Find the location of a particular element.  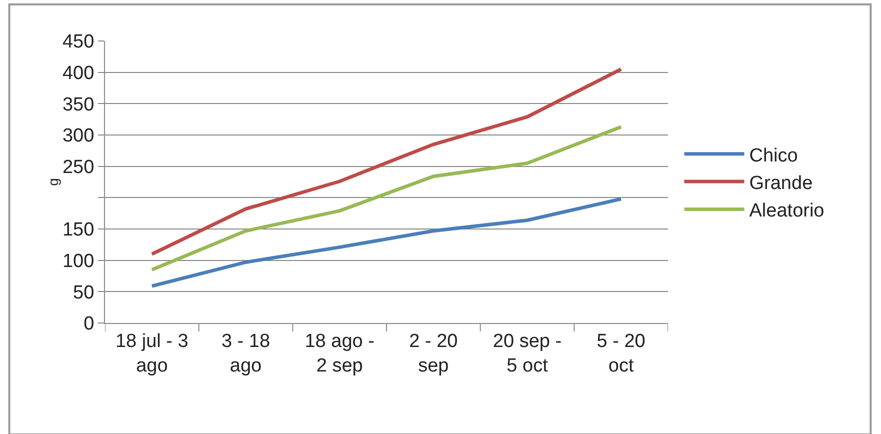

legend-label: Aleatorio is located at coordinates (786, 211).